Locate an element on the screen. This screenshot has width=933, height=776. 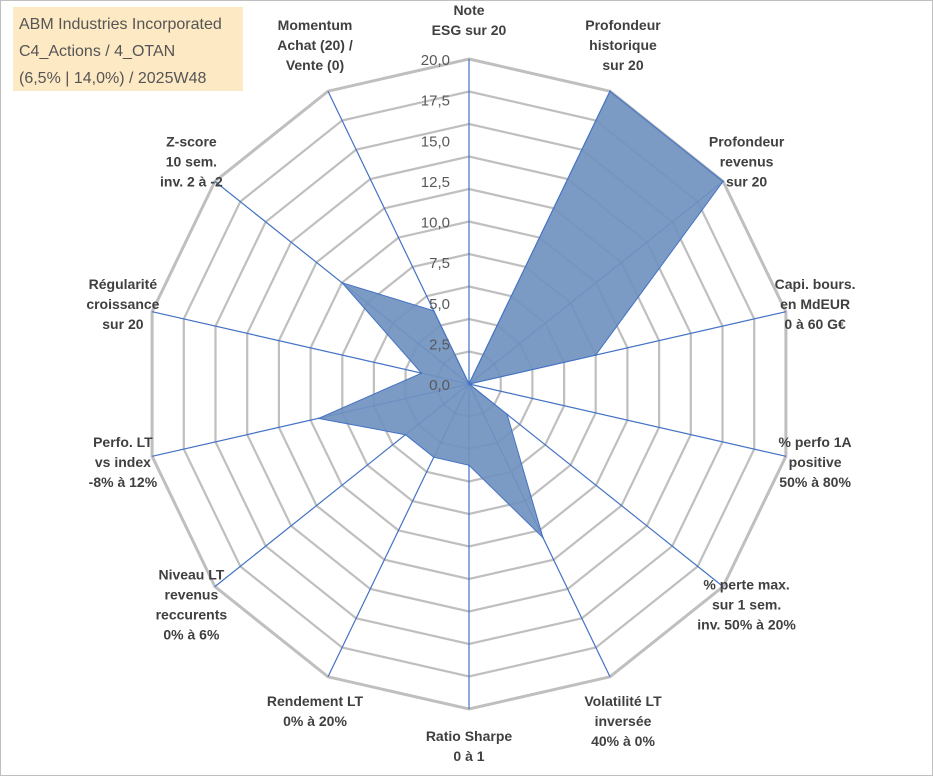
category-label: % perfo 1A positive 50% à 80% is located at coordinates (815, 462).